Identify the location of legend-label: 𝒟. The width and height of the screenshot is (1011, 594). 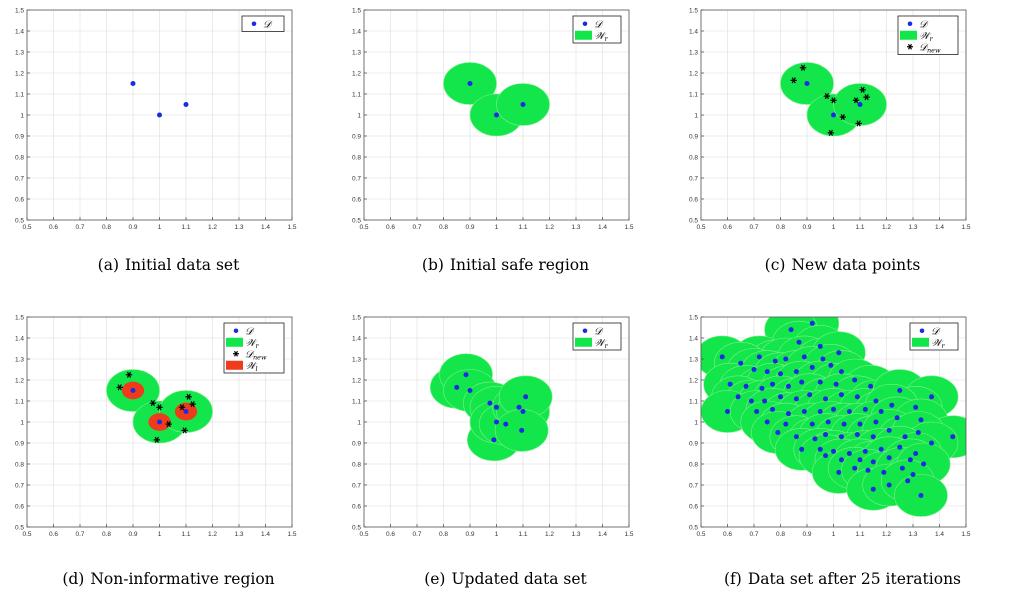
(924, 24).